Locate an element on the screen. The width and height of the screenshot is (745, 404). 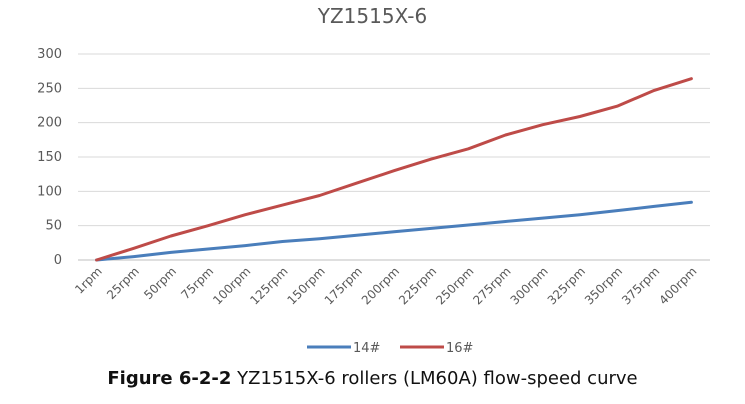
y-tick-label: 300 is located at coordinates (49, 54).